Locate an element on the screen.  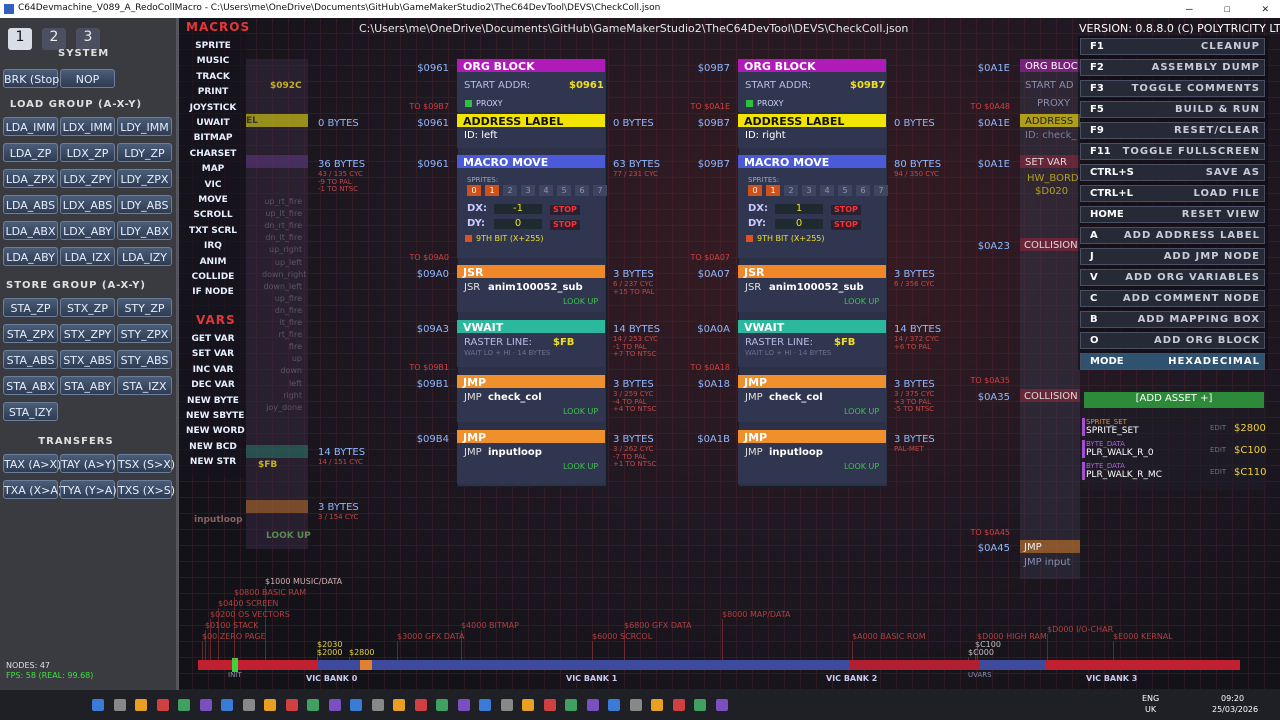
tab: 3 is located at coordinates (88, 39).